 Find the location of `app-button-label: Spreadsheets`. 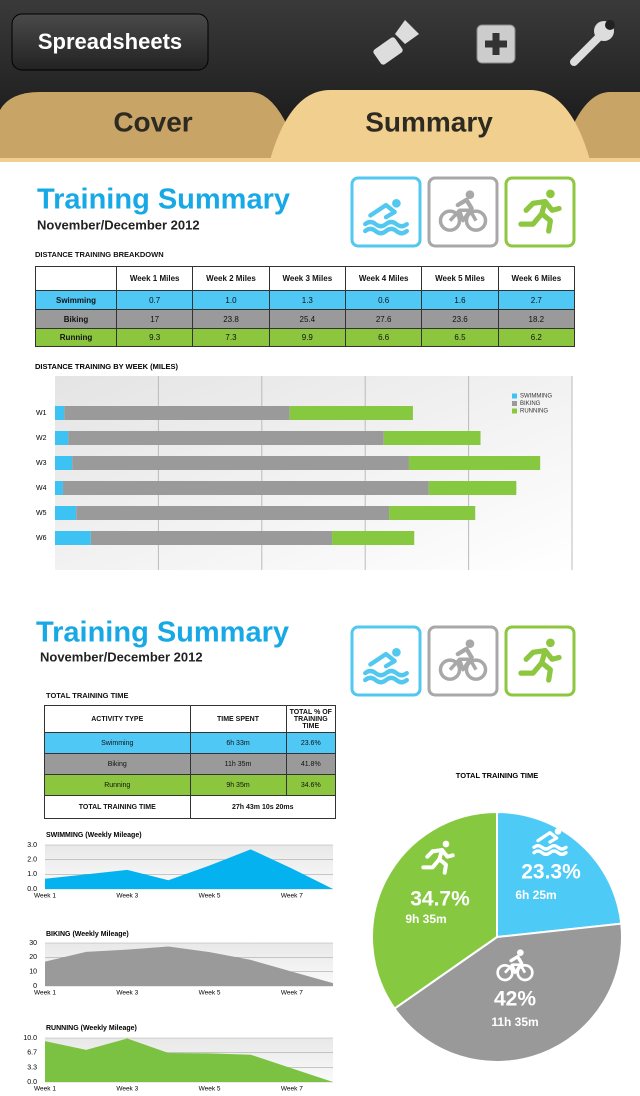

app-button-label: Spreadsheets is located at coordinates (110, 41).